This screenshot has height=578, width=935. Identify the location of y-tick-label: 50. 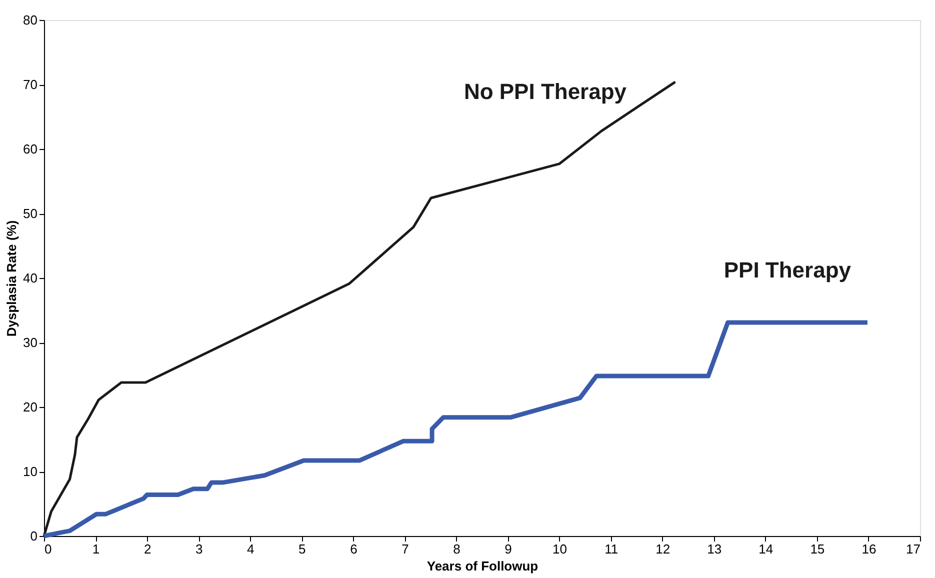
(30, 213).